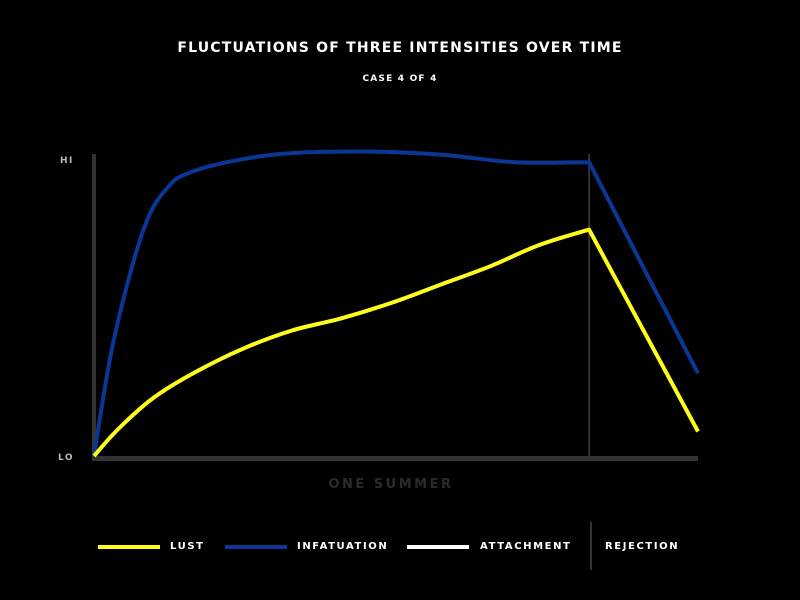 Image resolution: width=800 pixels, height=600 pixels. What do you see at coordinates (390, 484) in the screenshot?
I see `x-axis-label: ONE SUMMER` at bounding box center [390, 484].